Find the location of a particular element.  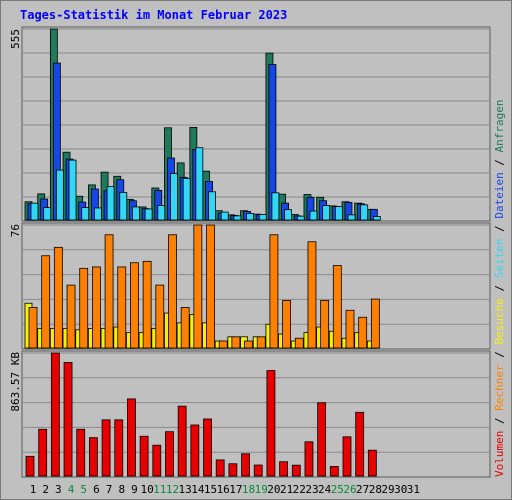

x-label-day-26: 26 is located at coordinates (349, 489).